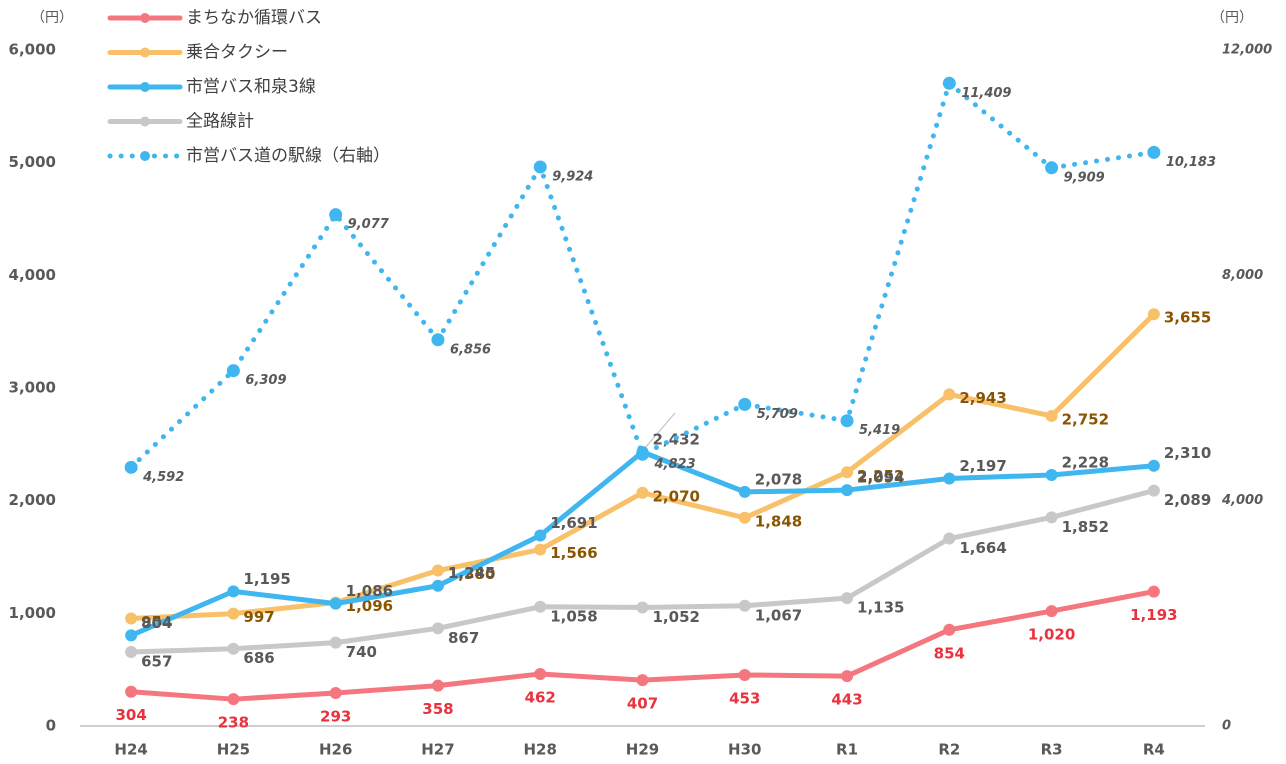 The width and height of the screenshot is (1286, 764). Describe the element at coordinates (879, 430) in the screenshot. I see `data-label: 5,419` at that location.